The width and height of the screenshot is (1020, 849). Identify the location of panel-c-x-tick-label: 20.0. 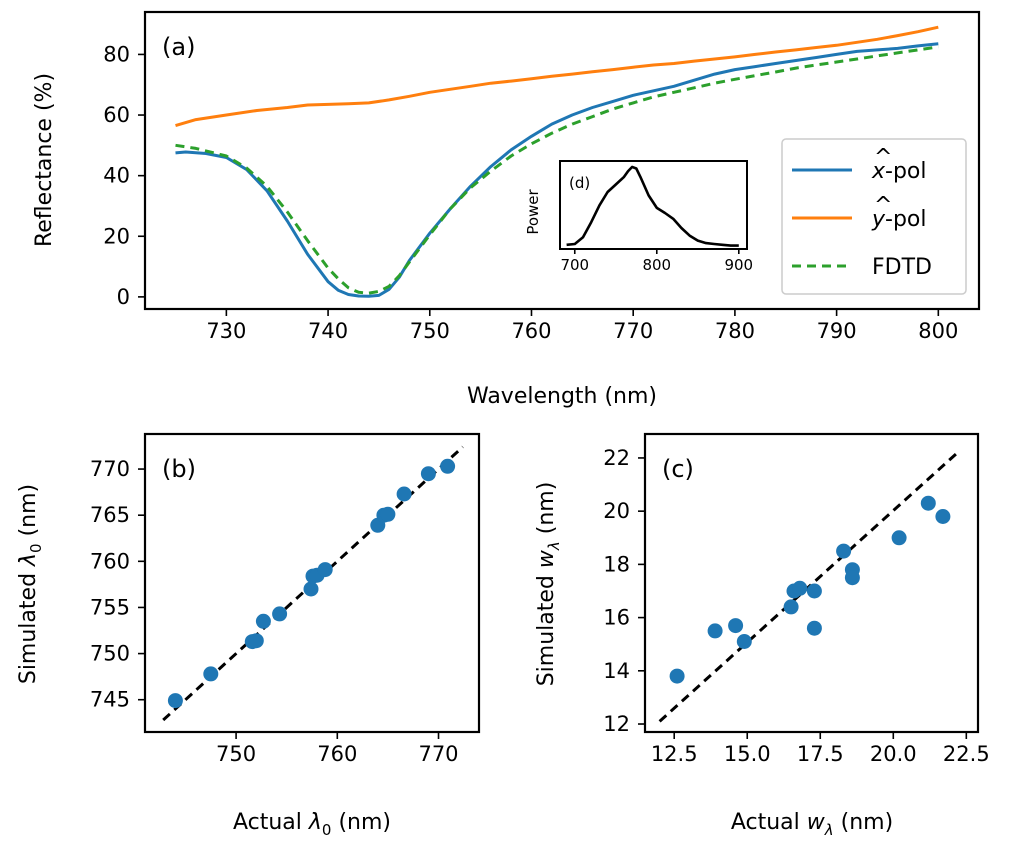
(893, 754).